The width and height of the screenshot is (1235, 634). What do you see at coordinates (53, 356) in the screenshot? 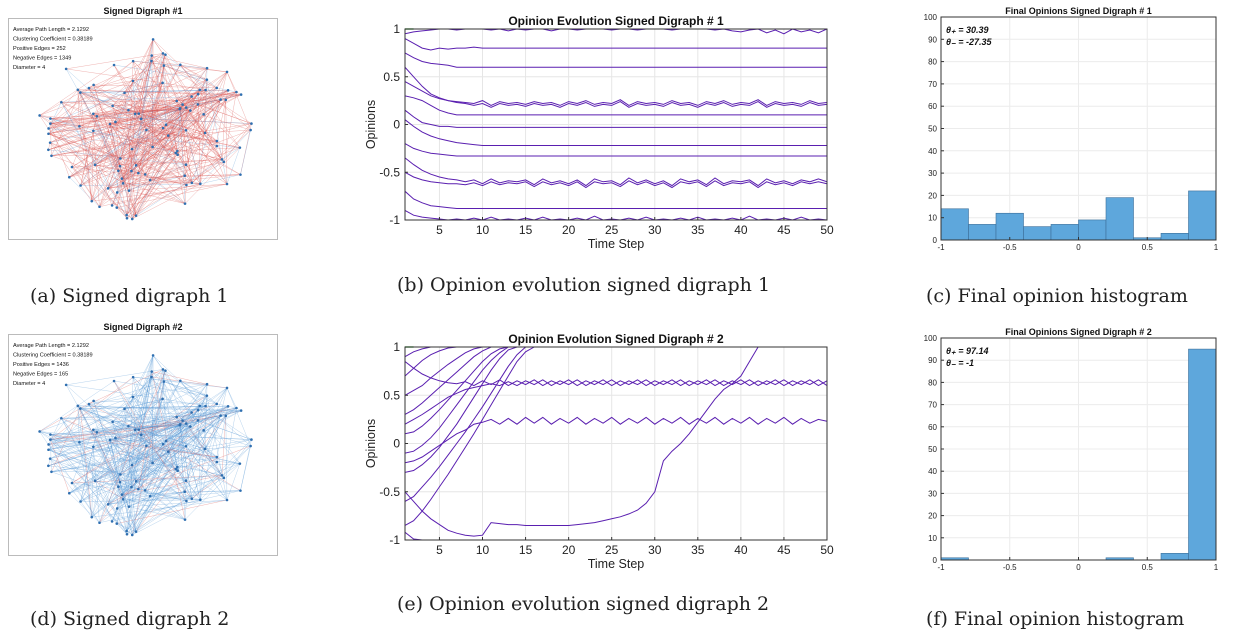
I see `graph-stat: Clustering Coefficient = 0.38189` at bounding box center [53, 356].